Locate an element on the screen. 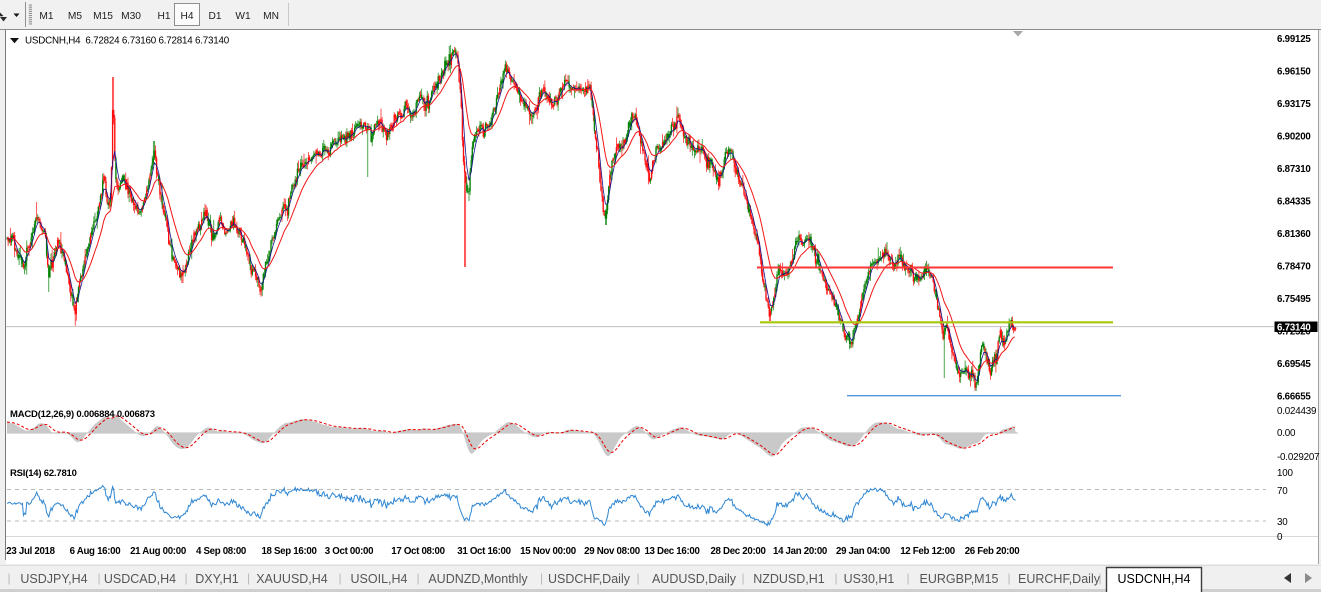  svg-text: RSI(14) 62.7810 is located at coordinates (43, 473).